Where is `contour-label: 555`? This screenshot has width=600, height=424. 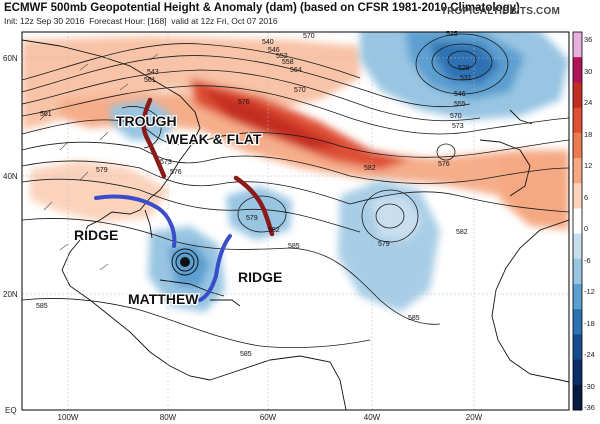
contour-label: 555 is located at coordinates (460, 104).